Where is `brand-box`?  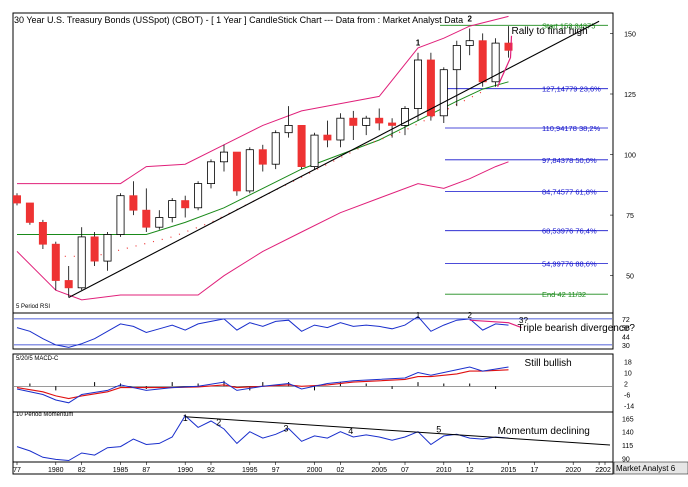 brand-box is located at coordinates (650, 468).